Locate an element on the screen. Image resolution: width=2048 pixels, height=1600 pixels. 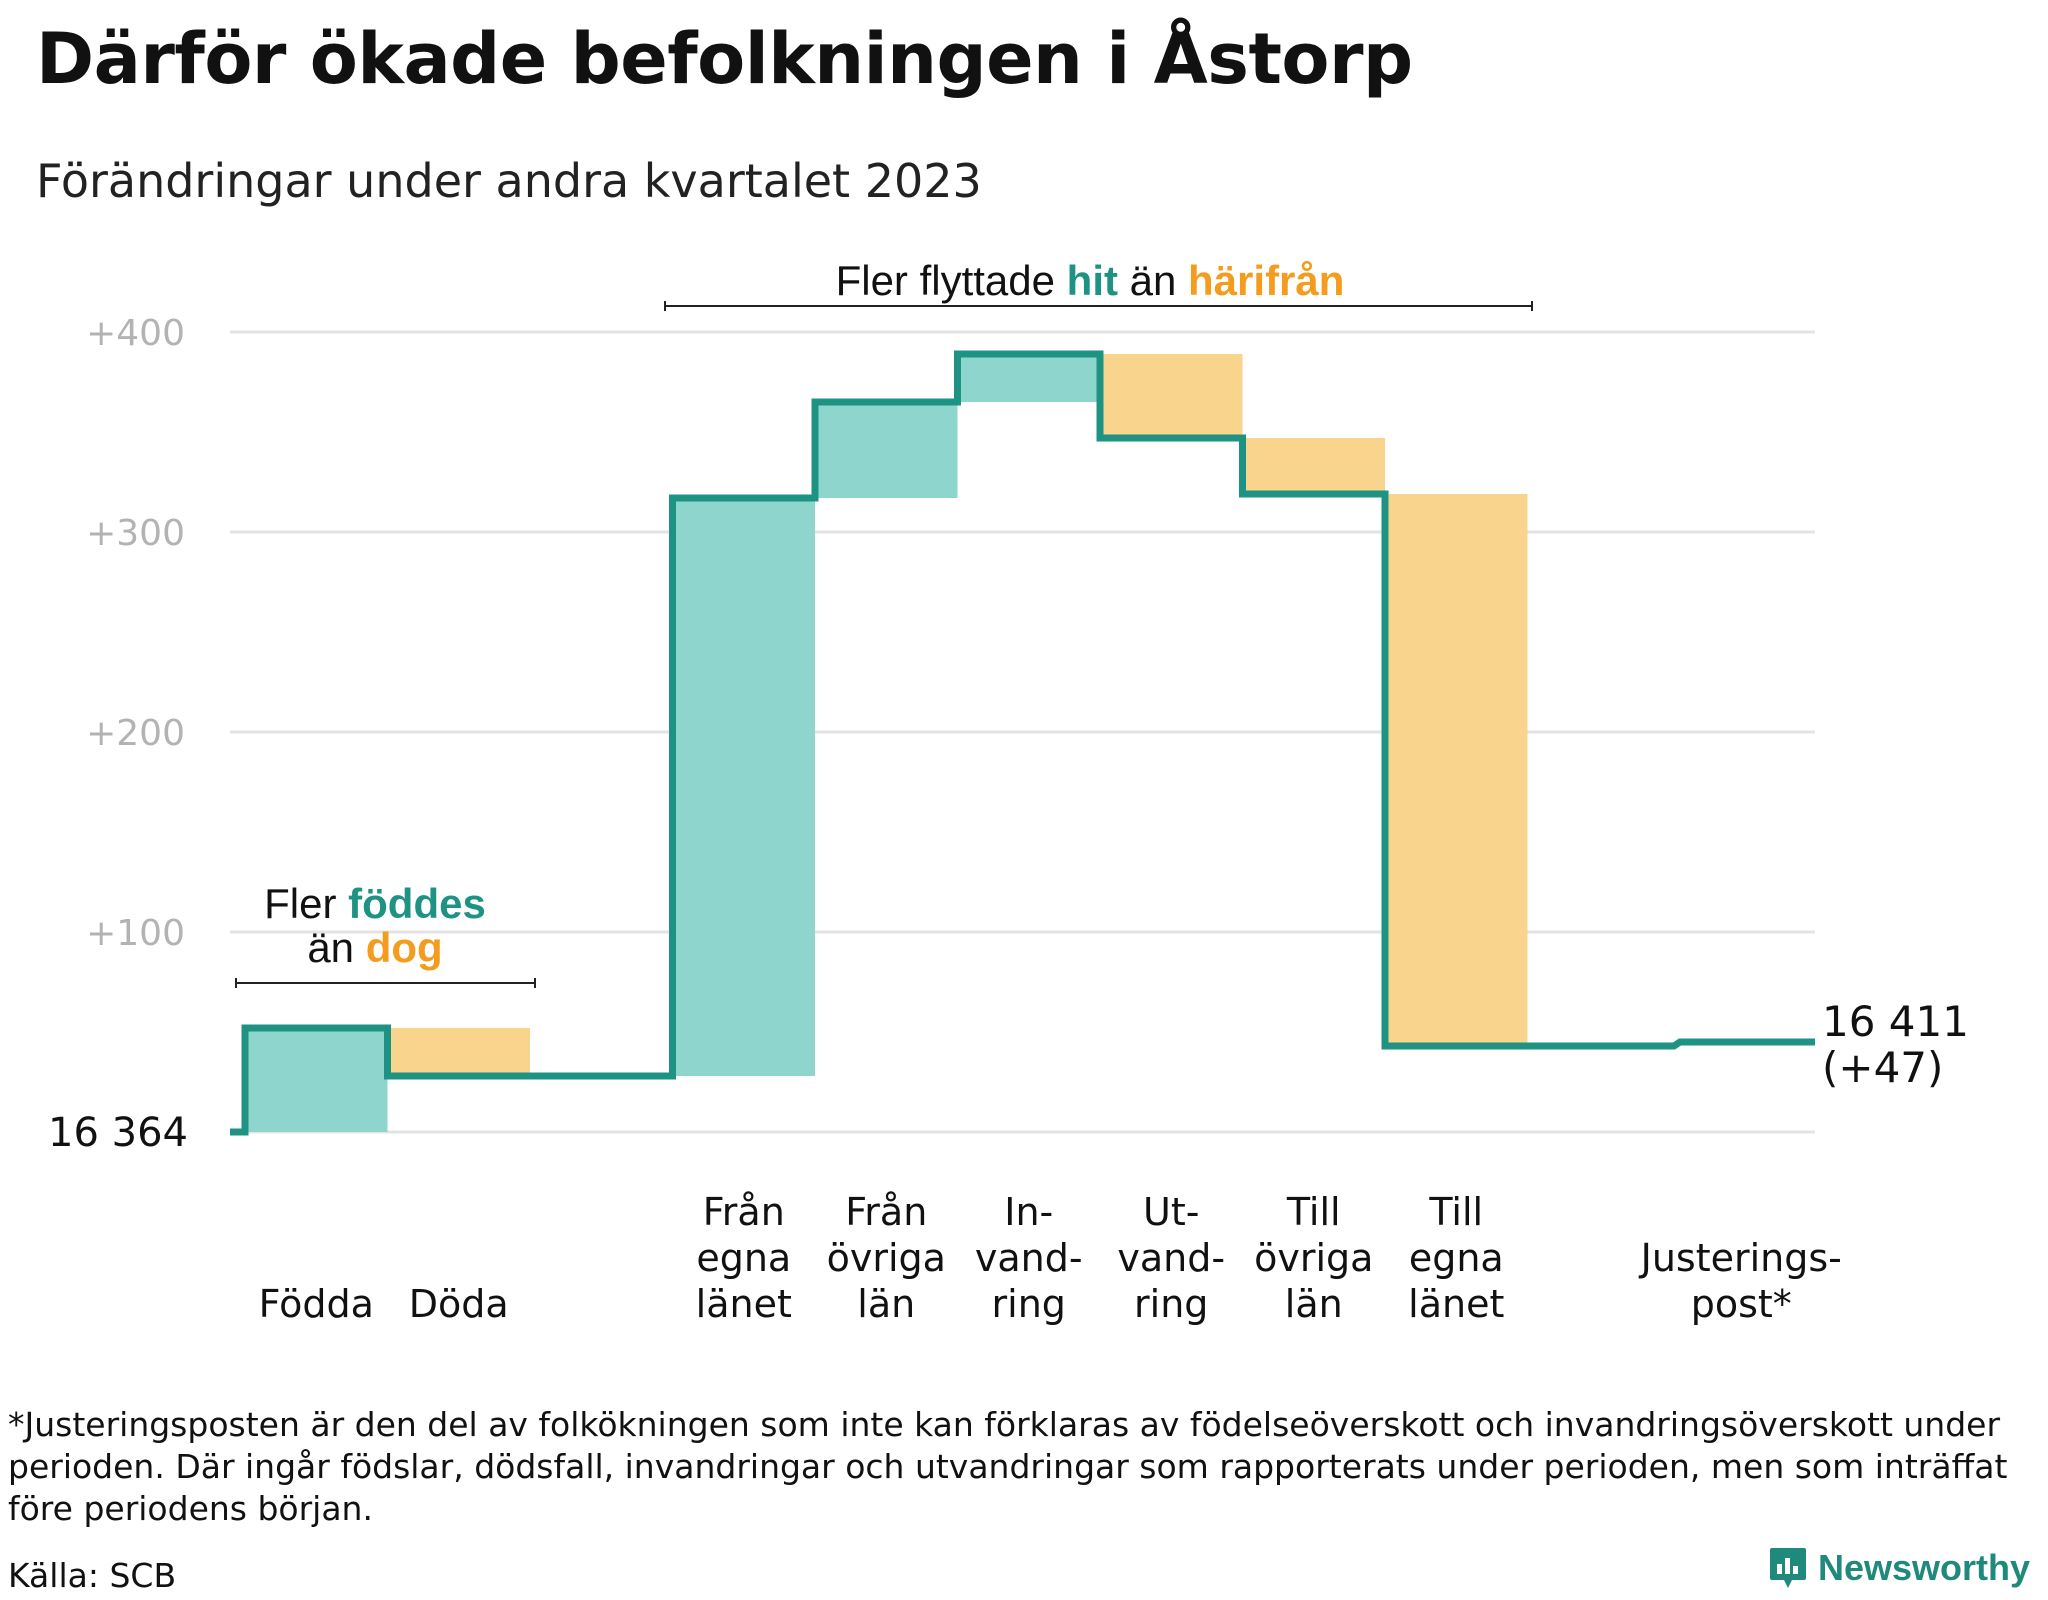
end-value-label: 16 411 is located at coordinates (1895, 1021).